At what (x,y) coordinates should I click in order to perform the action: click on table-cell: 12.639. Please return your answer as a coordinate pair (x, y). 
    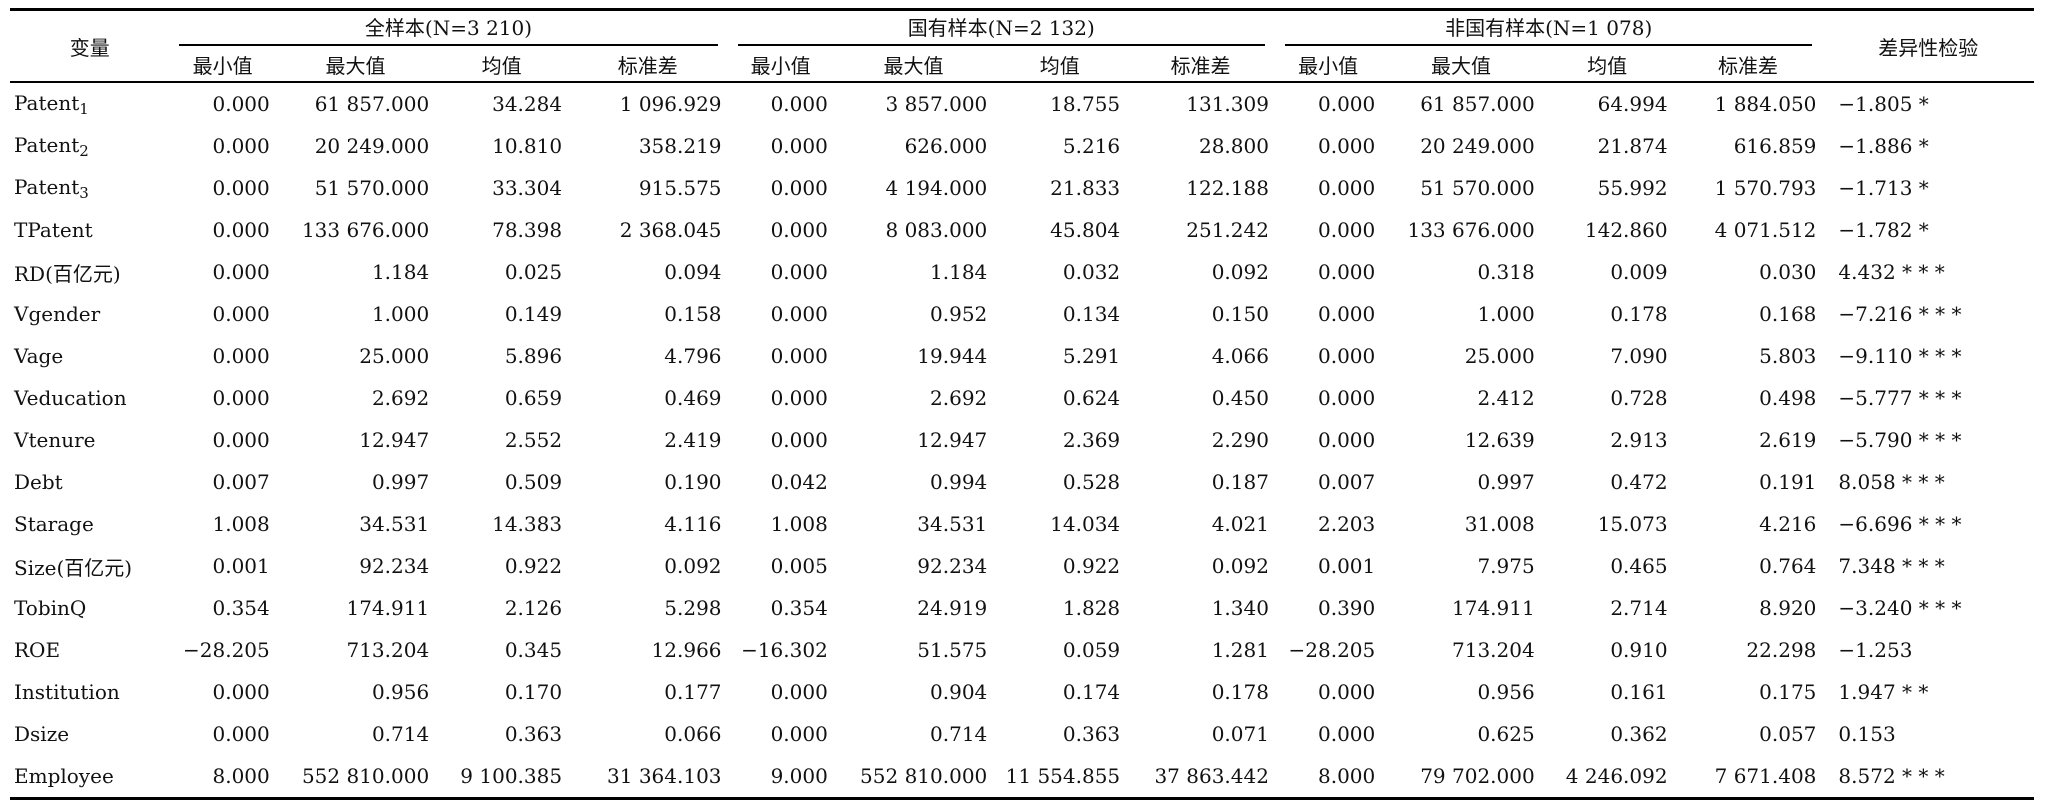
    Looking at the image, I should click on (1499, 440).